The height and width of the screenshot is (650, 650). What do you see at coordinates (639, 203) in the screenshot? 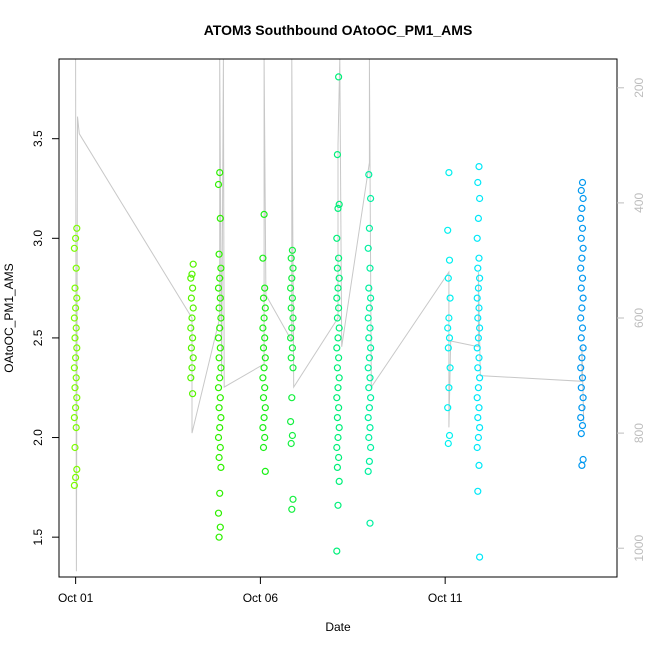
I see `y2-tick-label: 400` at bounding box center [639, 203].